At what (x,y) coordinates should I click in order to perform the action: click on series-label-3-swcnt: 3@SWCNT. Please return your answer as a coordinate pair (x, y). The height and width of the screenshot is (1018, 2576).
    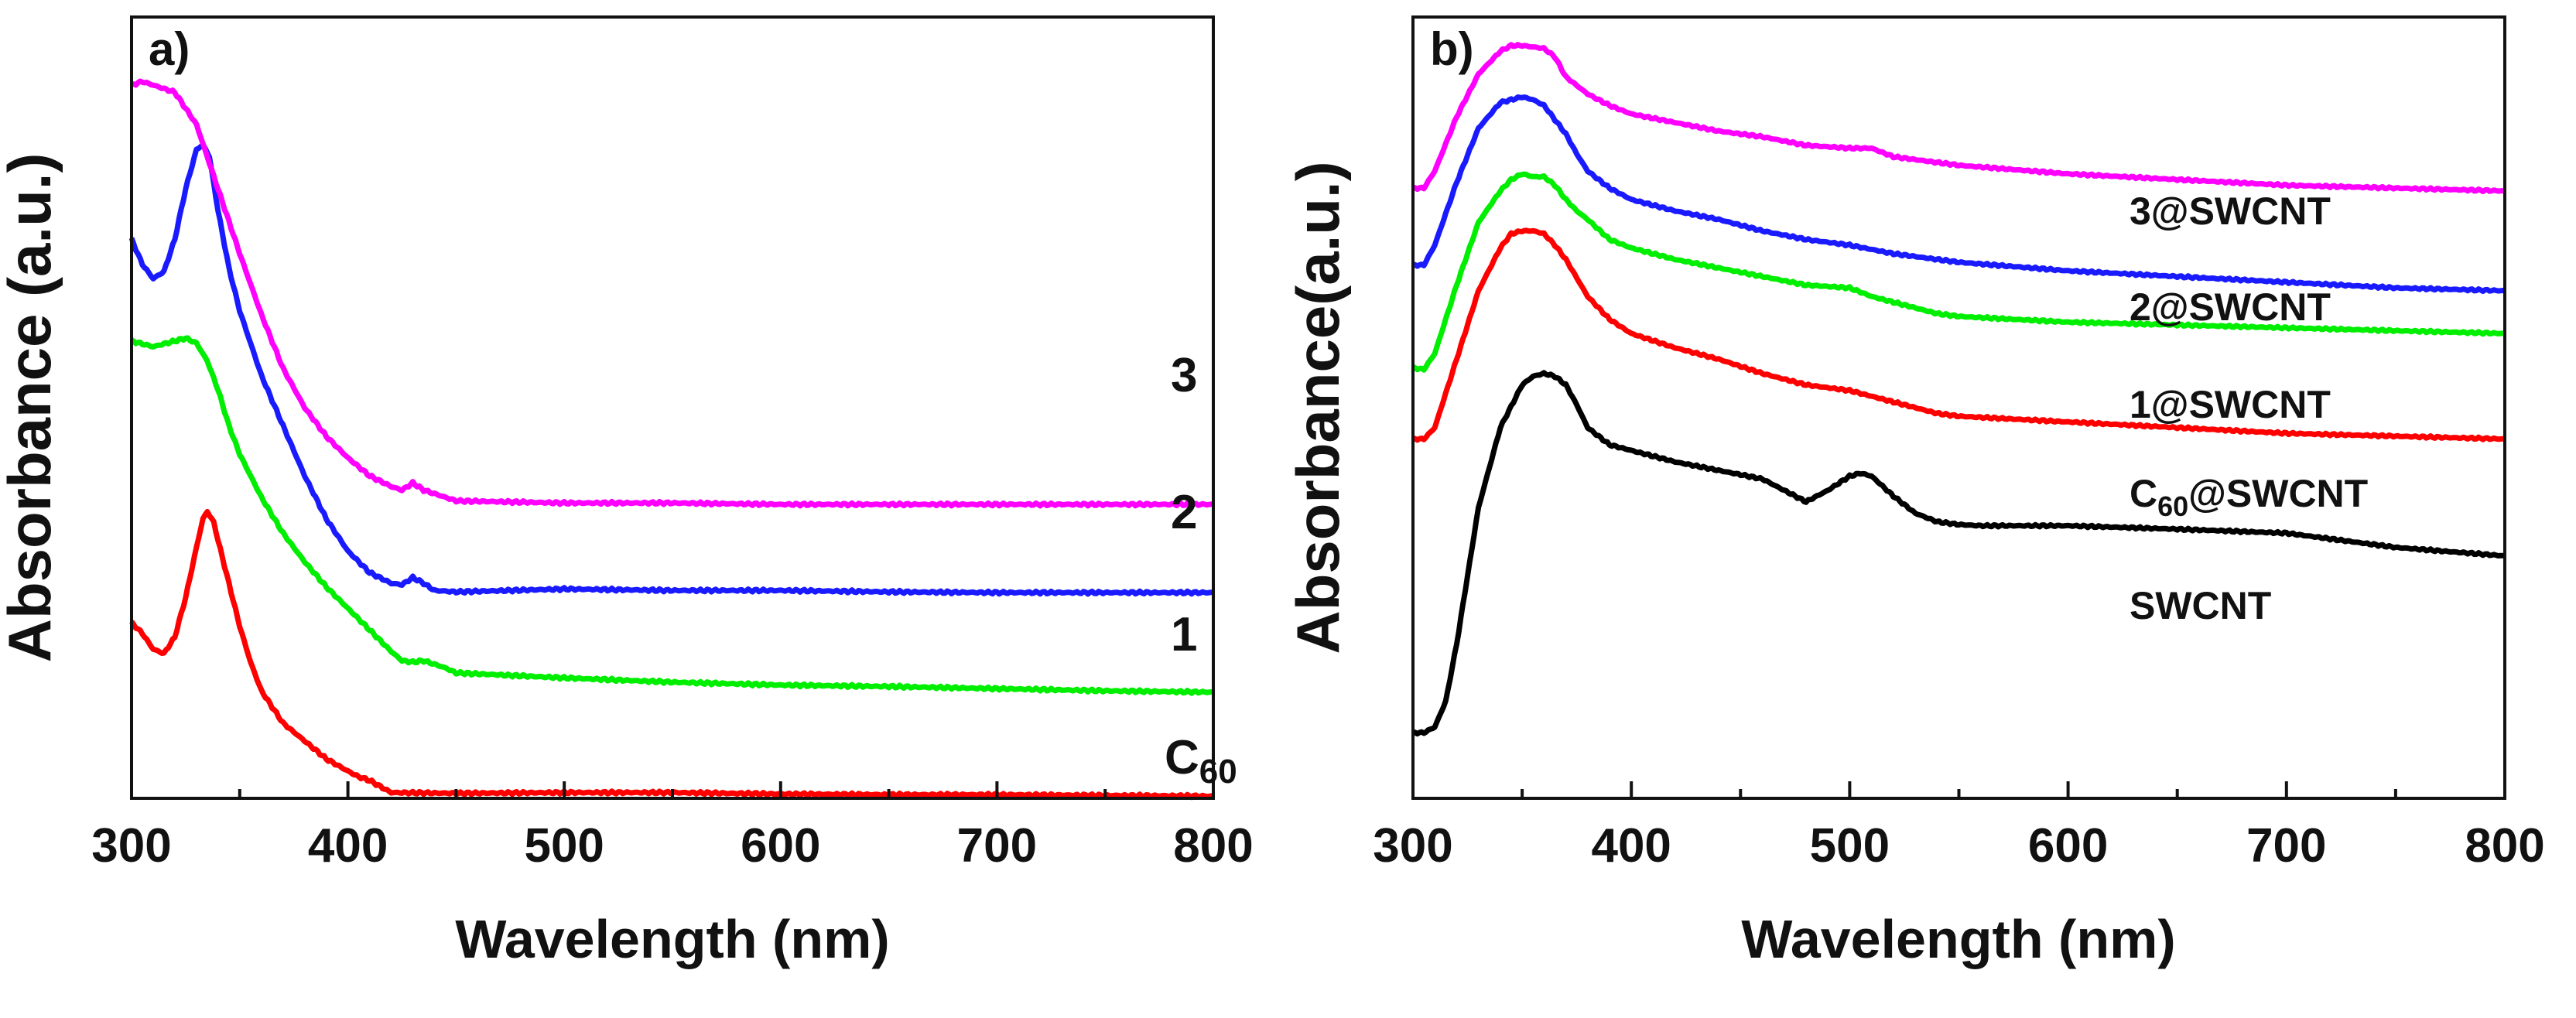
    Looking at the image, I should click on (2231, 211).